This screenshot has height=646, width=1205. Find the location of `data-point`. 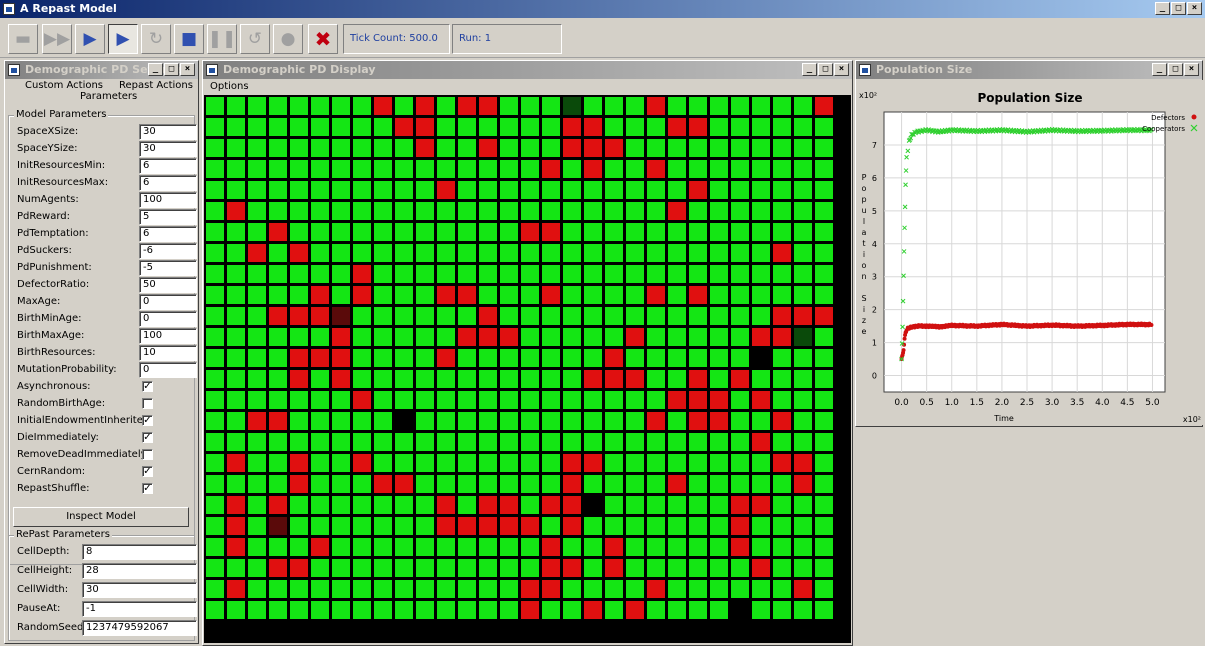

data-point is located at coordinates (901, 359).